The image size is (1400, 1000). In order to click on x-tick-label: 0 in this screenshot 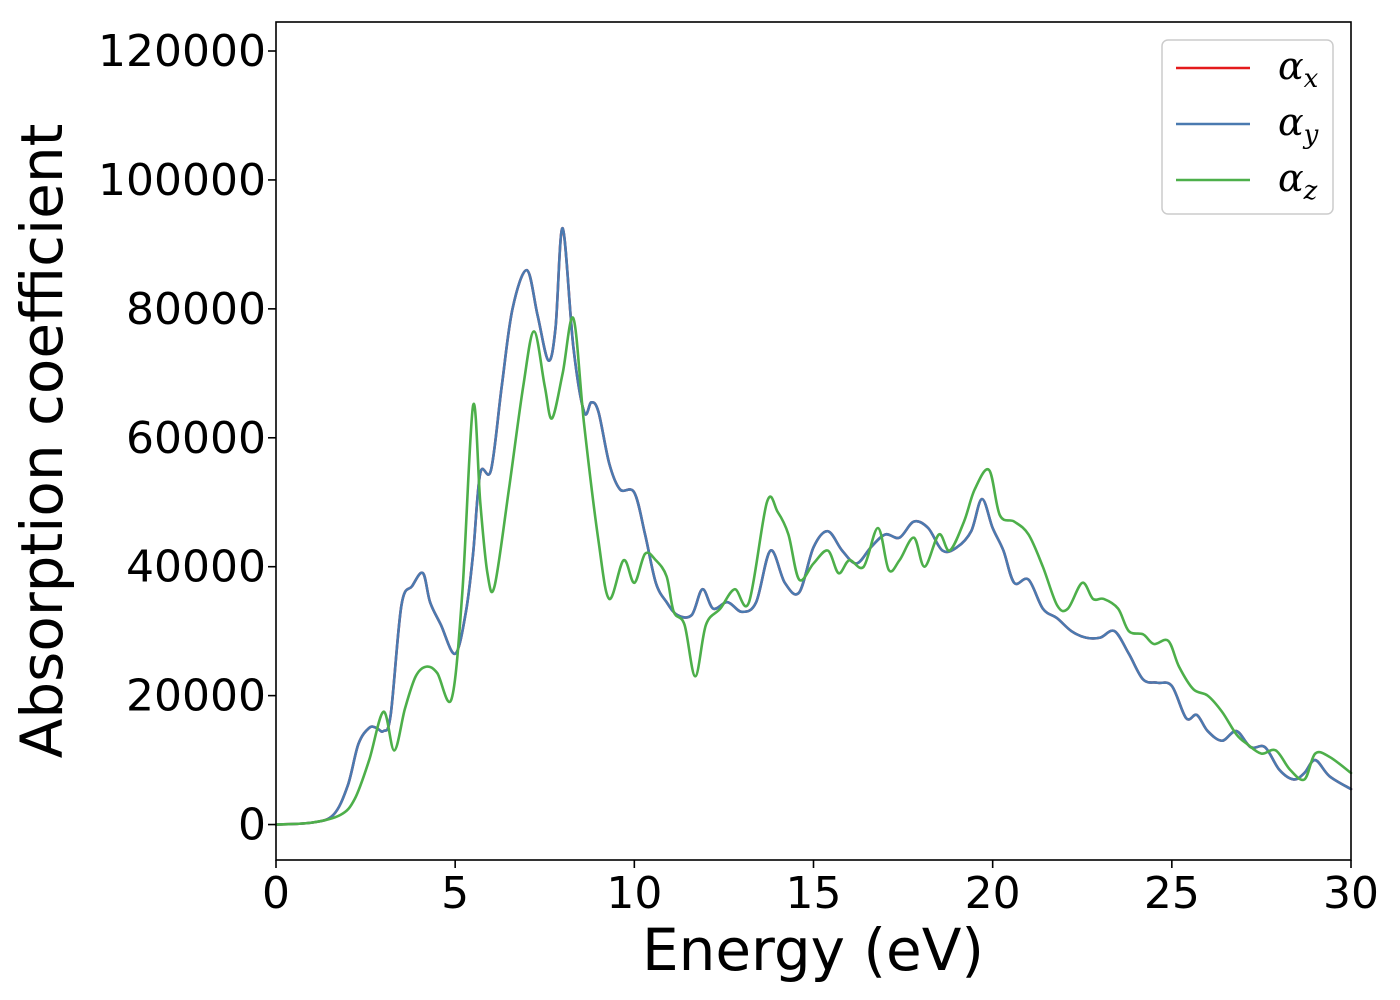, I will do `click(276, 893)`.